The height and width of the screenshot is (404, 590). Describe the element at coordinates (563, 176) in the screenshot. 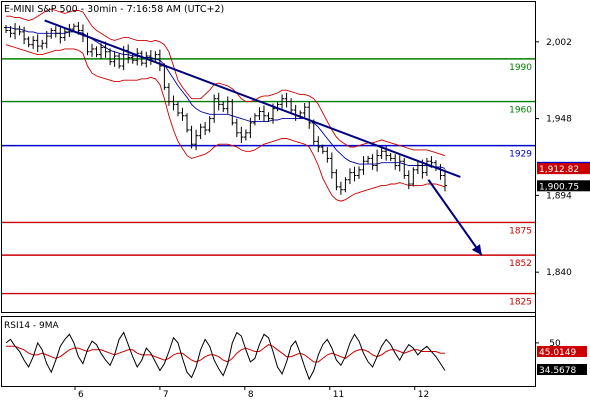

I see `price-badges: 1,913.731,912.821,900.75` at that location.